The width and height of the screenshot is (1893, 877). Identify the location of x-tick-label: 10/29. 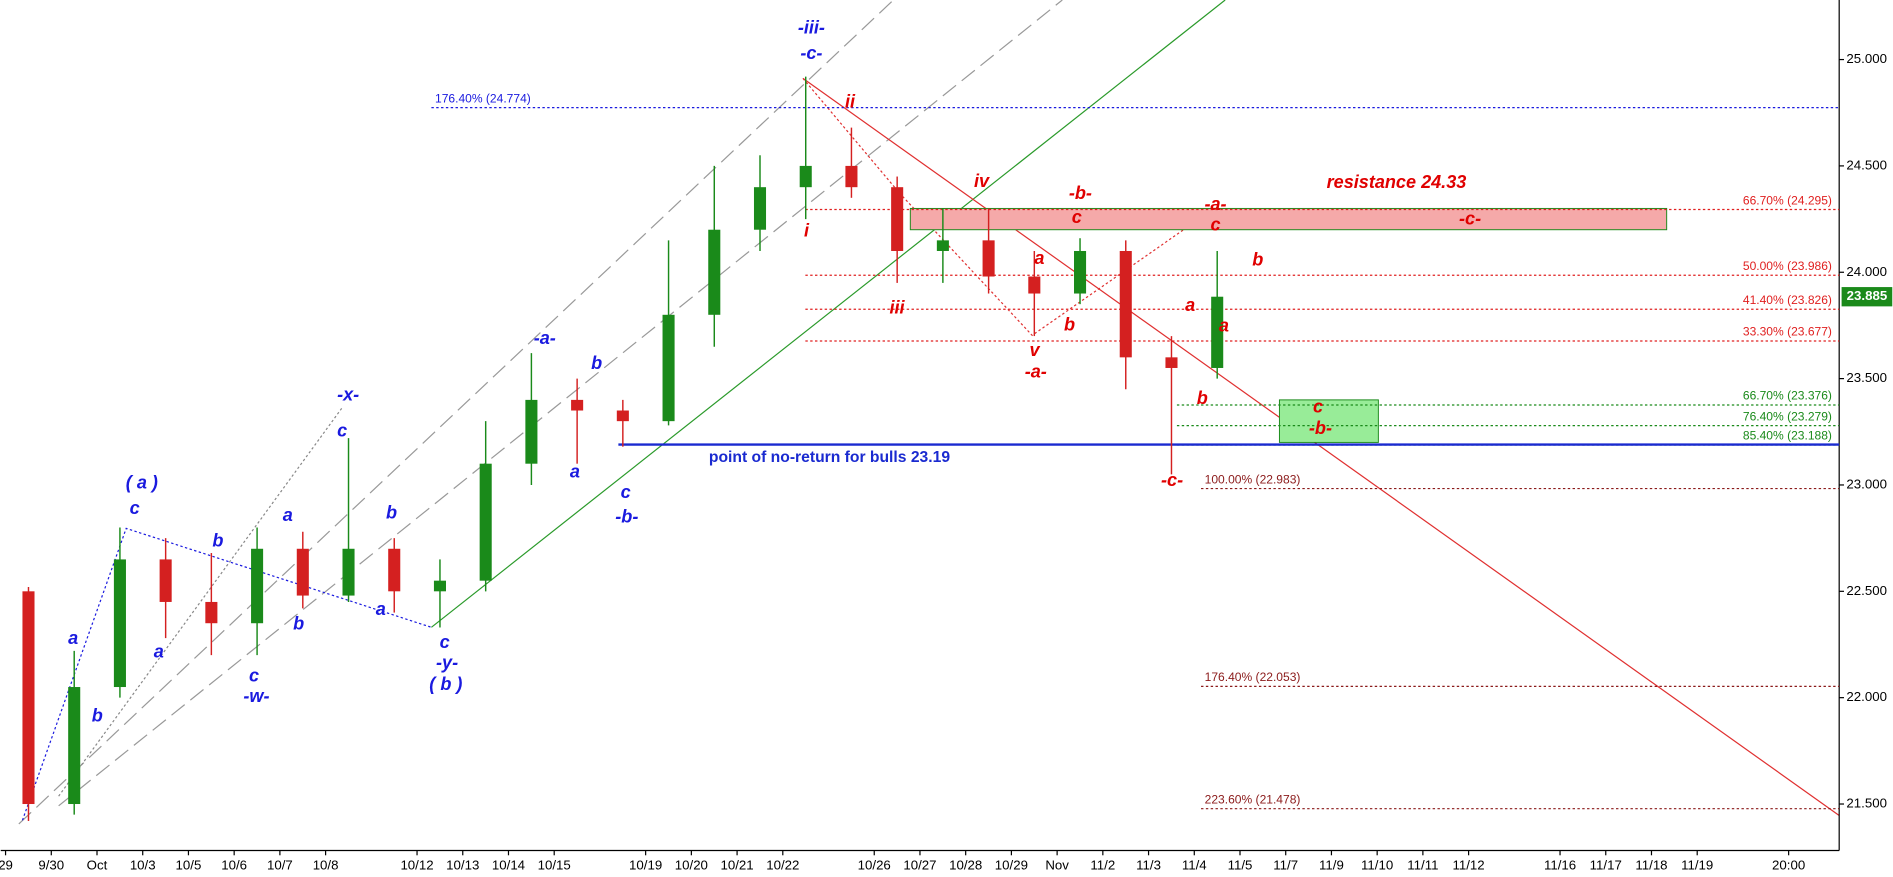
(1011, 865).